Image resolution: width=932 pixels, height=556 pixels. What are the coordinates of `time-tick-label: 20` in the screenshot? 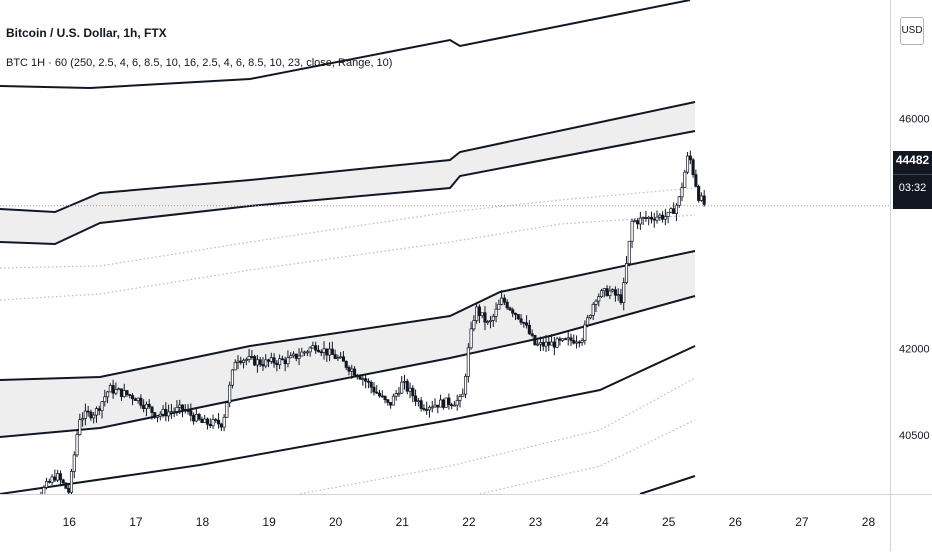 It's located at (336, 522).